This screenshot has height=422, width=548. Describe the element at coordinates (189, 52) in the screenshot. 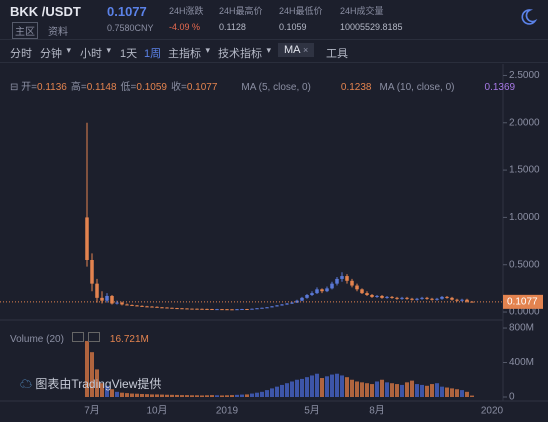

I see `toolbar-item: 主指标 ▾` at that location.